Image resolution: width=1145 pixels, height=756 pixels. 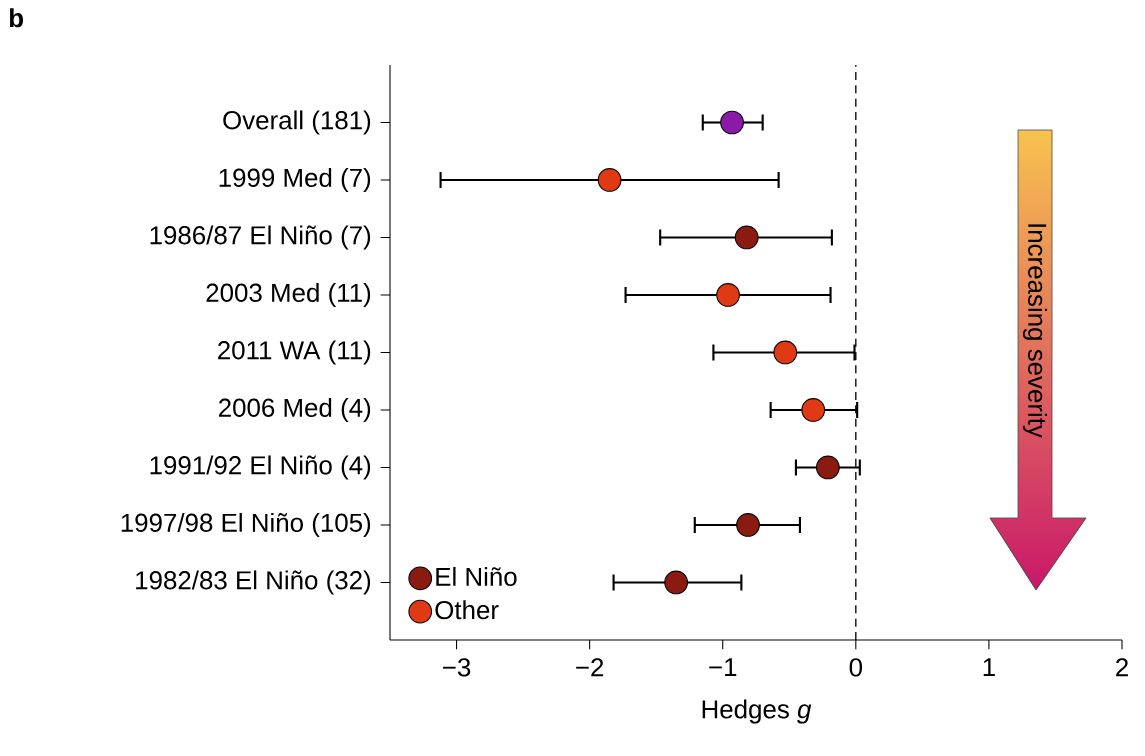 What do you see at coordinates (253, 582) in the screenshot?
I see `y-tick-label: 1982/83 El Niño (32)` at bounding box center [253, 582].